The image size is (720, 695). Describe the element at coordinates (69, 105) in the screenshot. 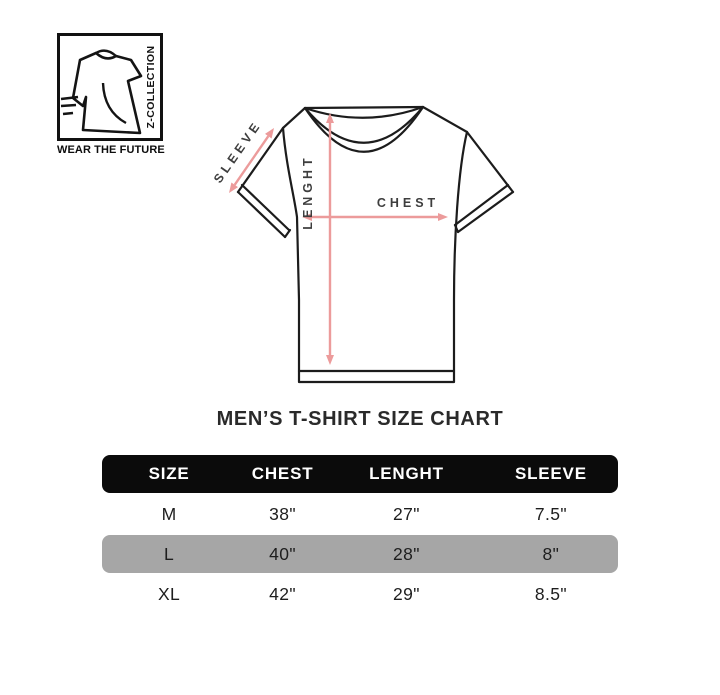

I see `logo-speed-lines` at that location.